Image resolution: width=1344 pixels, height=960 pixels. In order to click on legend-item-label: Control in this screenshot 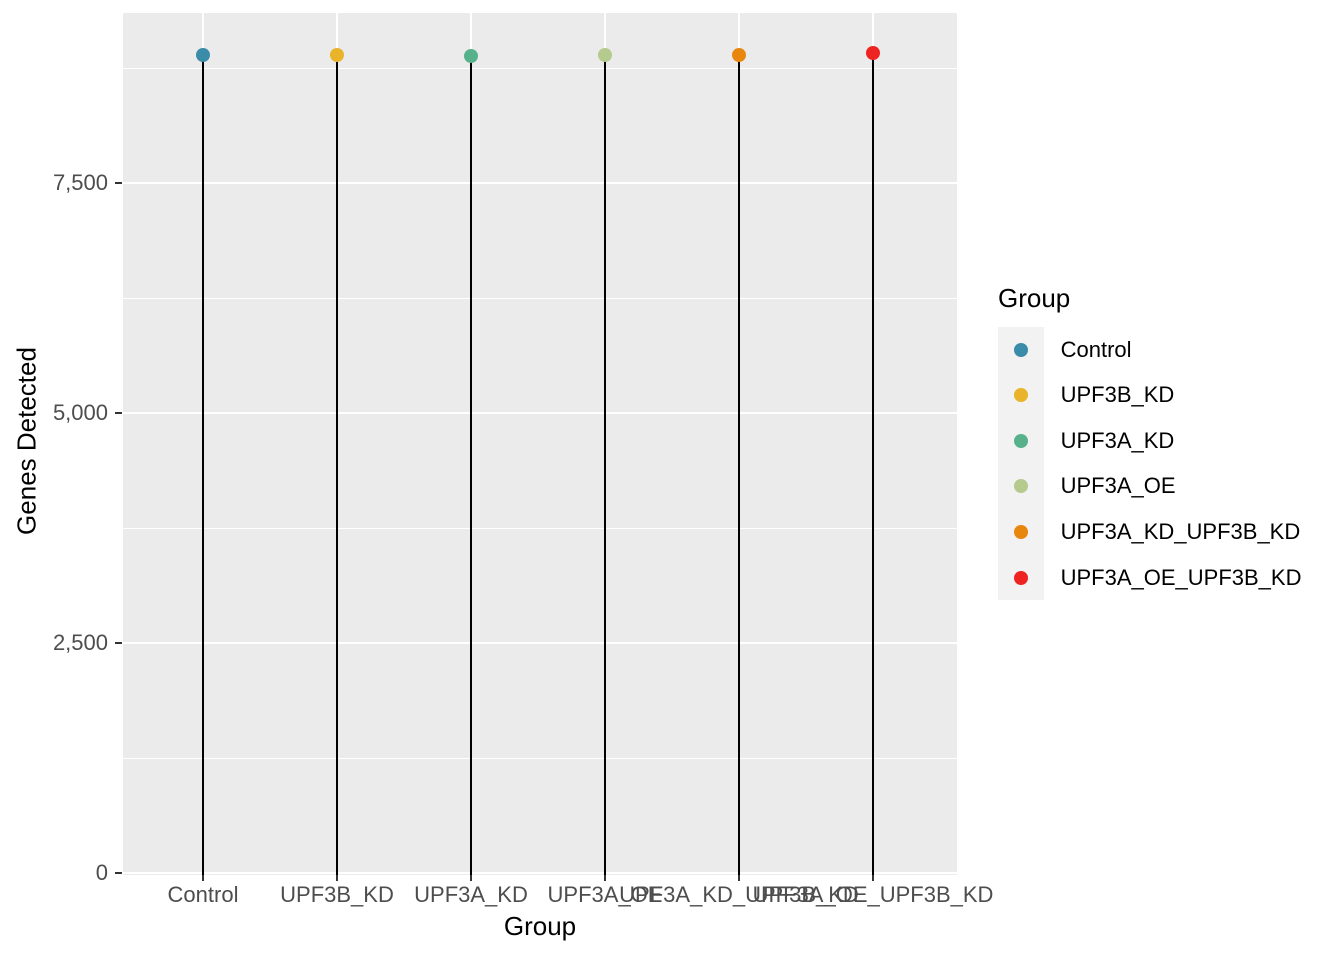, I will do `click(1096, 349)`.